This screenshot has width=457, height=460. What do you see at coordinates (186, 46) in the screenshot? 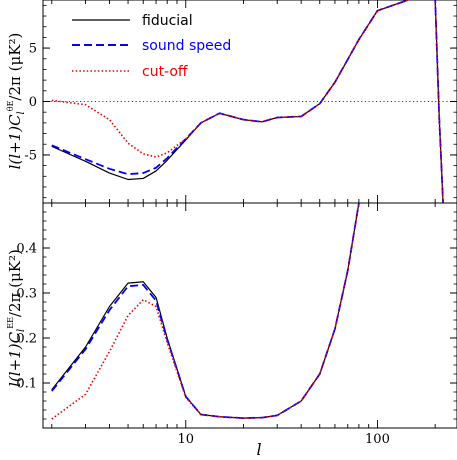
I see `legend-label-sound-speed: sound speed` at bounding box center [186, 46].